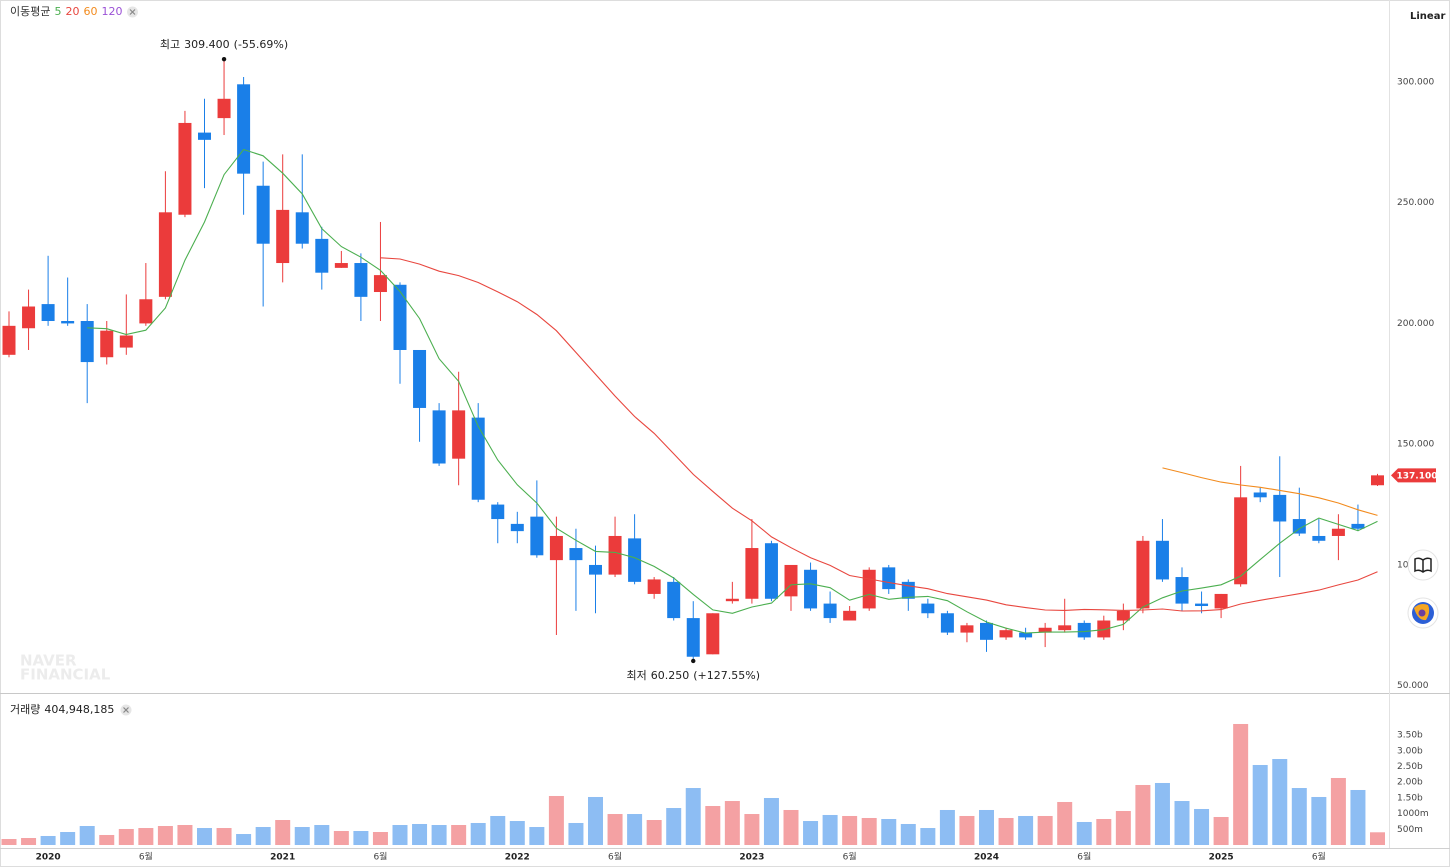 This screenshot has height=868, width=1450. What do you see at coordinates (1423, 613) in the screenshot?
I see `ai-icon` at bounding box center [1423, 613].